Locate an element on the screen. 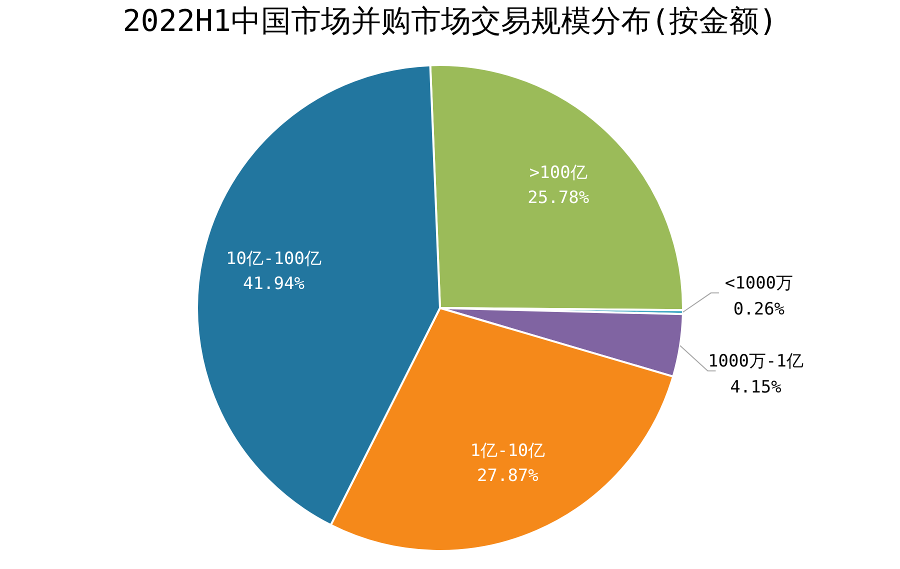 The height and width of the screenshot is (569, 900). chart-title: 2022H1中国市场并购市场交易规模分布(按金额) is located at coordinates (450, 22).